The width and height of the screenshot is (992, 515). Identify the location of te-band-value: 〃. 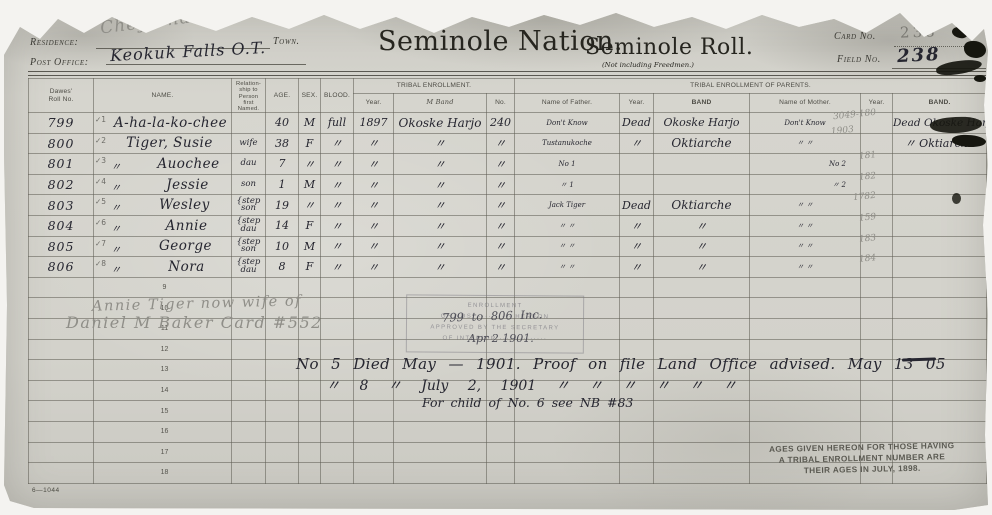
(440, 144).